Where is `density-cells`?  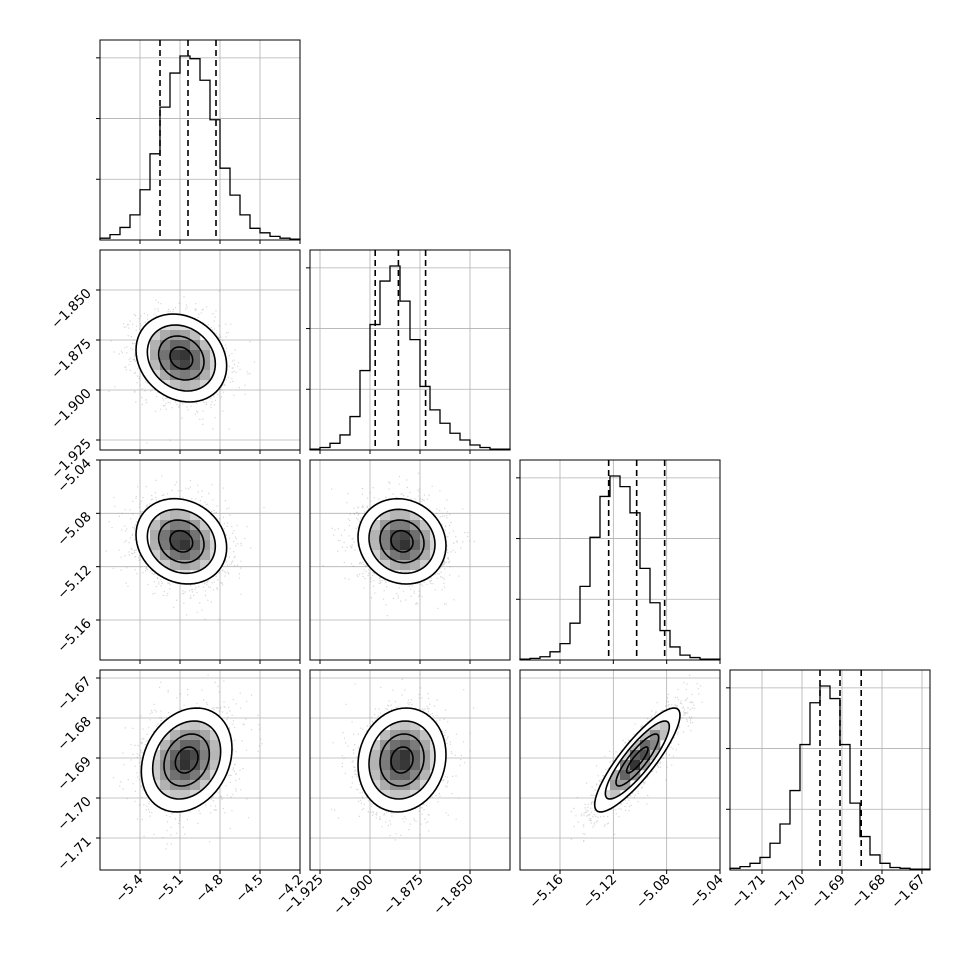 density-cells is located at coordinates (402, 542).